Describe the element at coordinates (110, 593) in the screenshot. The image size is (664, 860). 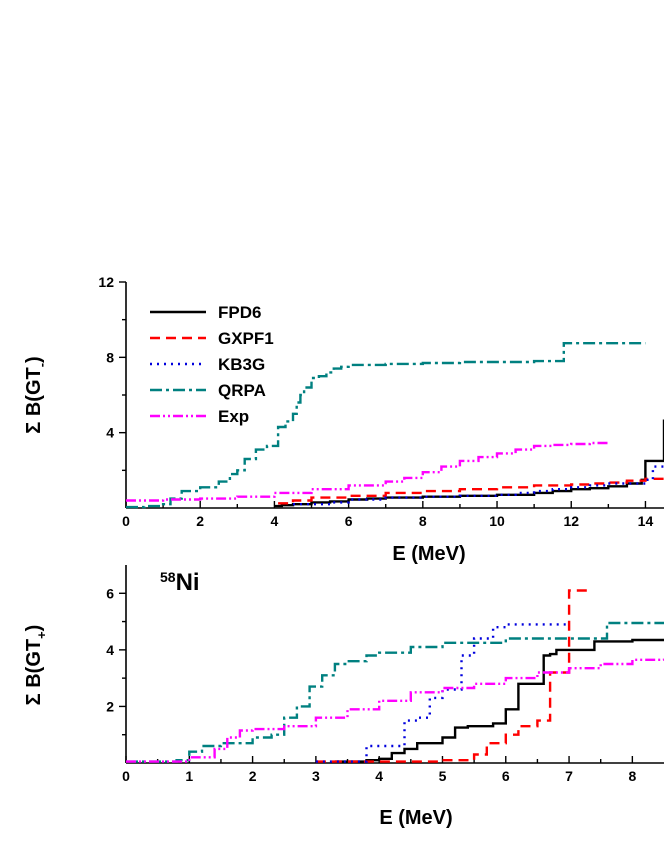
I see `bottom-y-tick-label: 6` at that location.